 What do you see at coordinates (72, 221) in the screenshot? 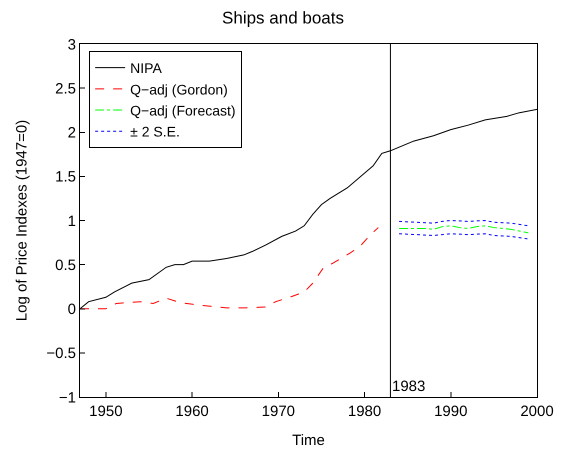
I see `y-tick-label: 1` at bounding box center [72, 221].